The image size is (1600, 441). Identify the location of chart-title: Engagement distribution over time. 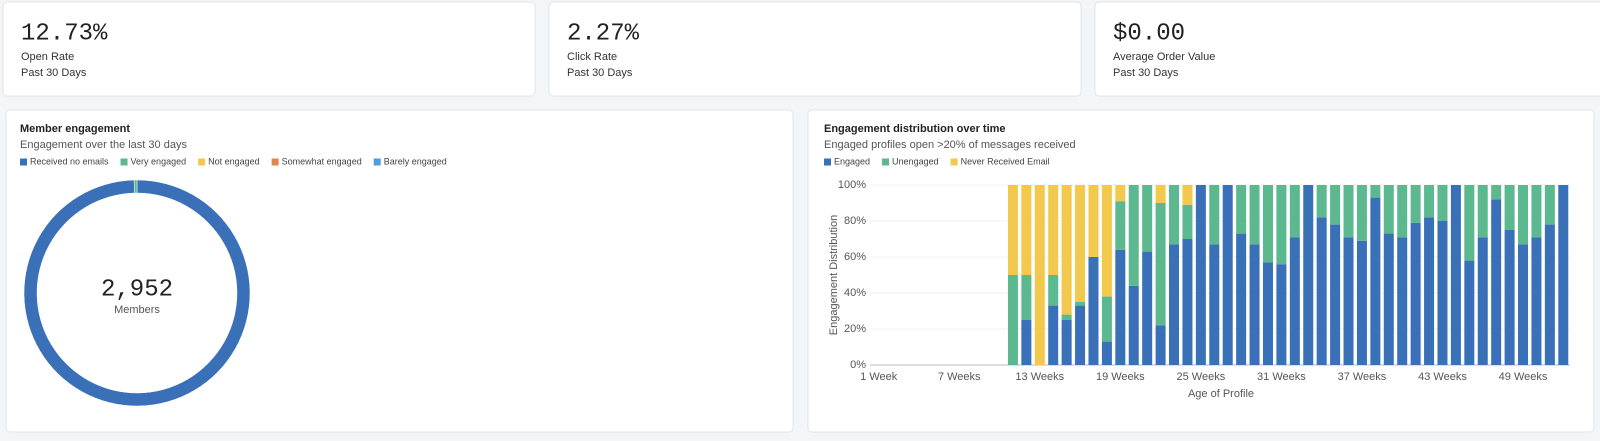
(915, 129).